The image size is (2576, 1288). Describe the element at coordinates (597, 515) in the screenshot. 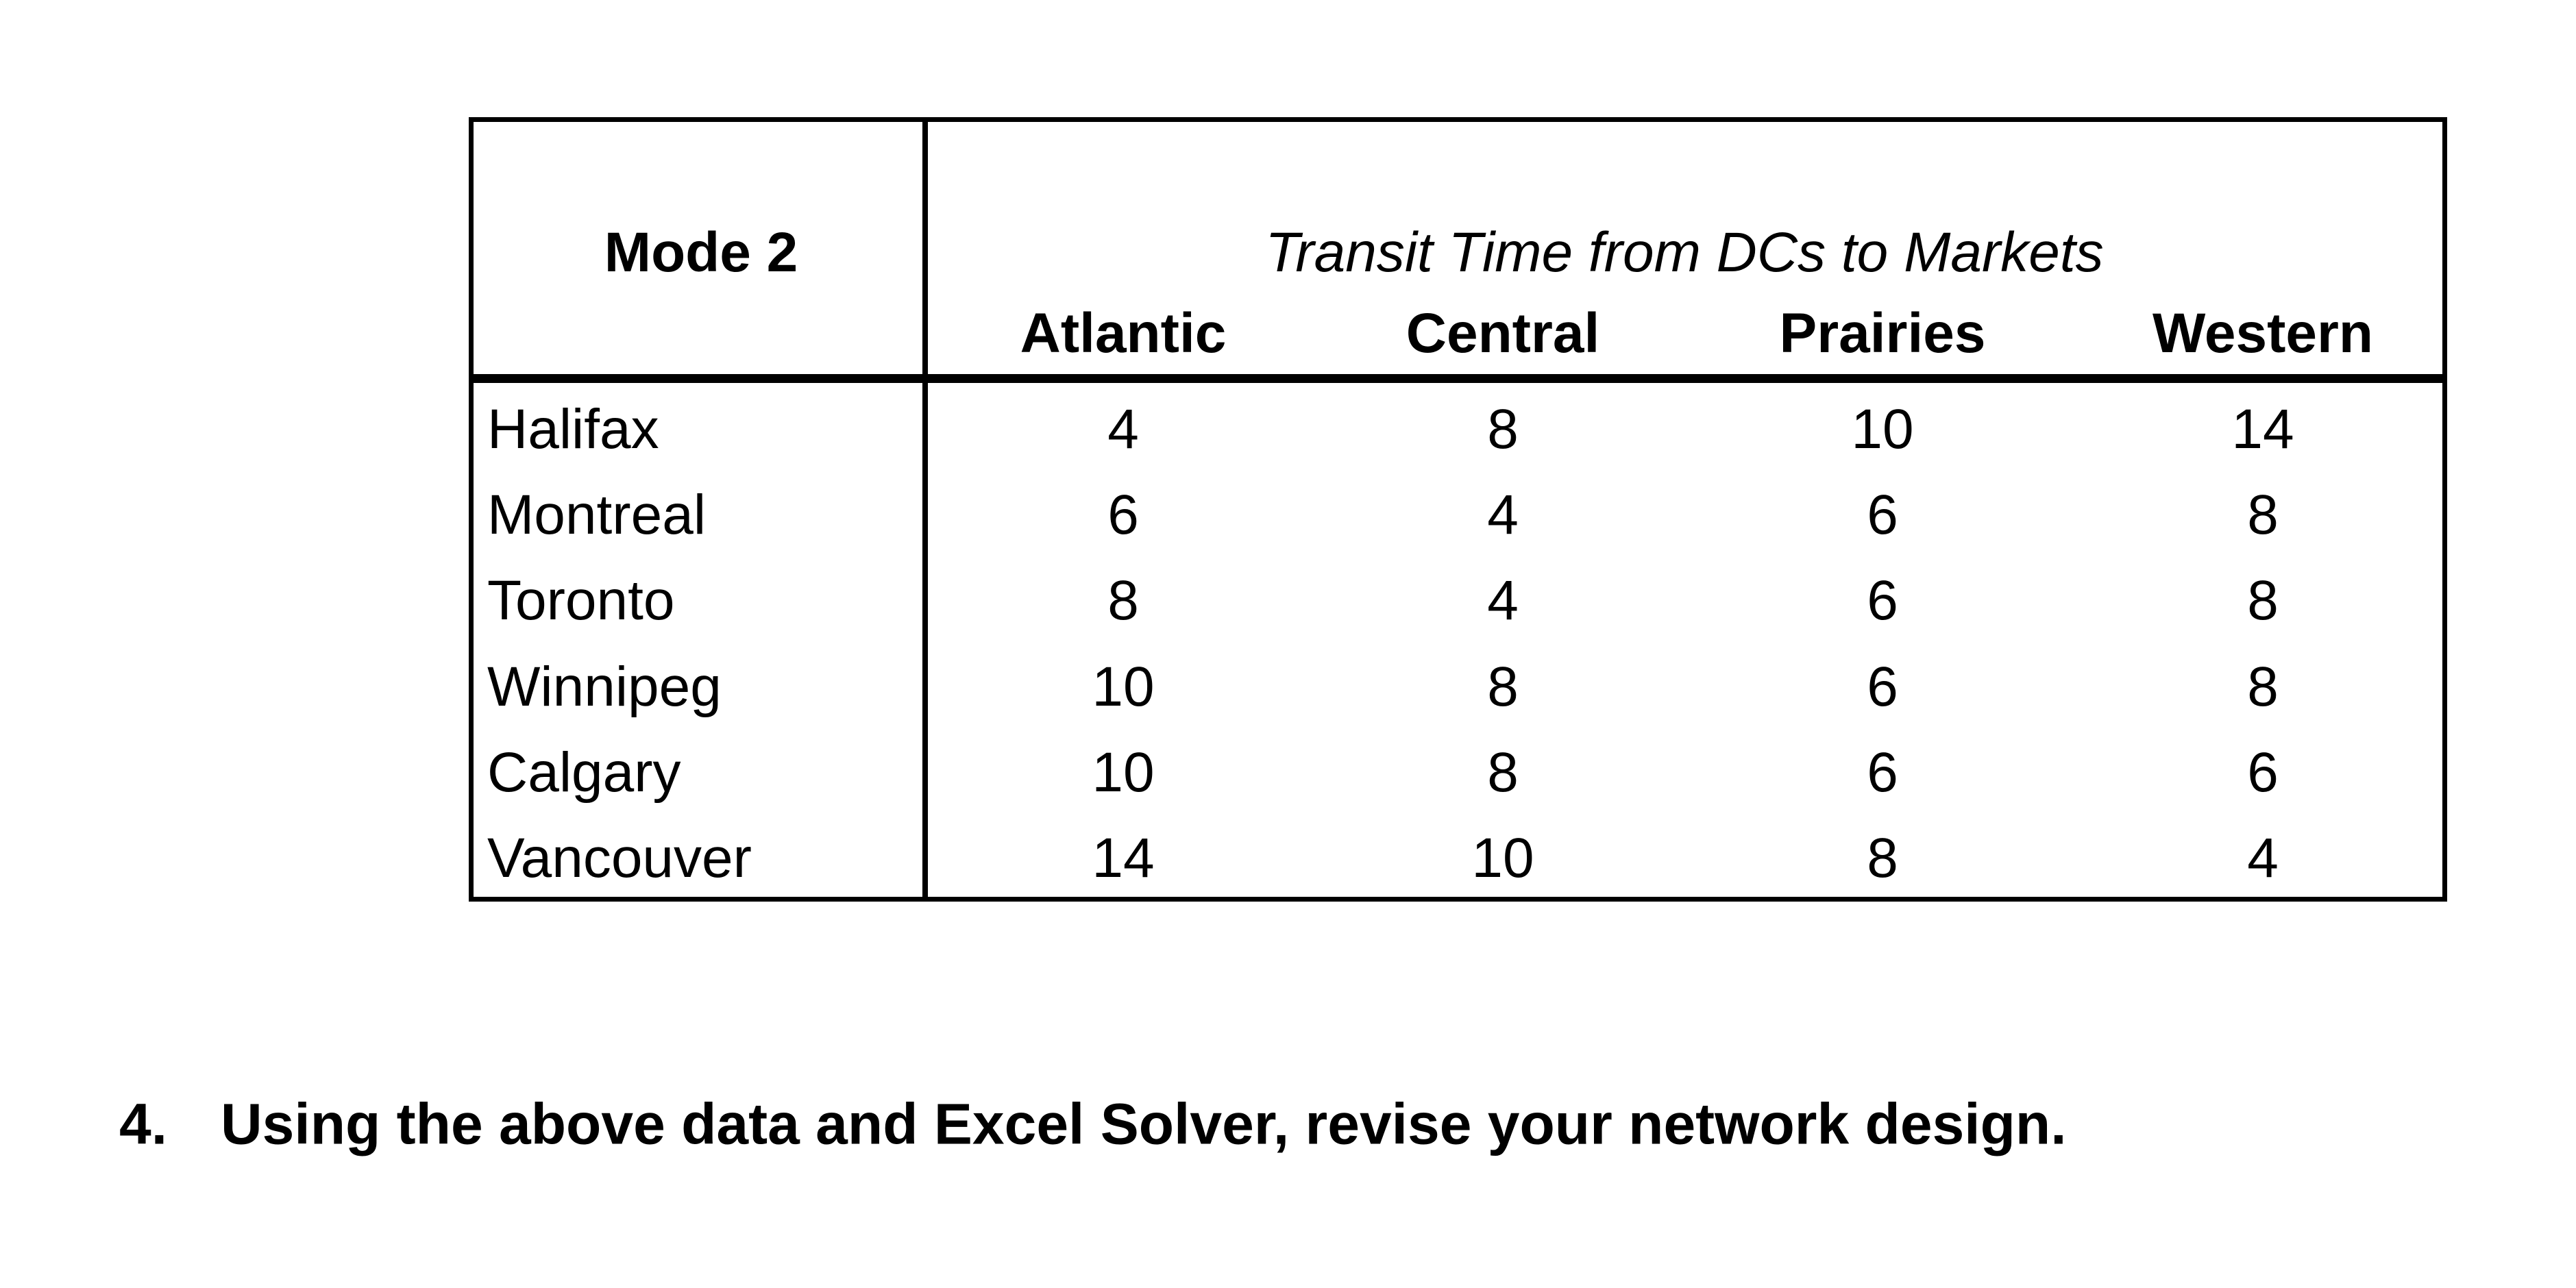

I see `row-label: Montreal` at that location.